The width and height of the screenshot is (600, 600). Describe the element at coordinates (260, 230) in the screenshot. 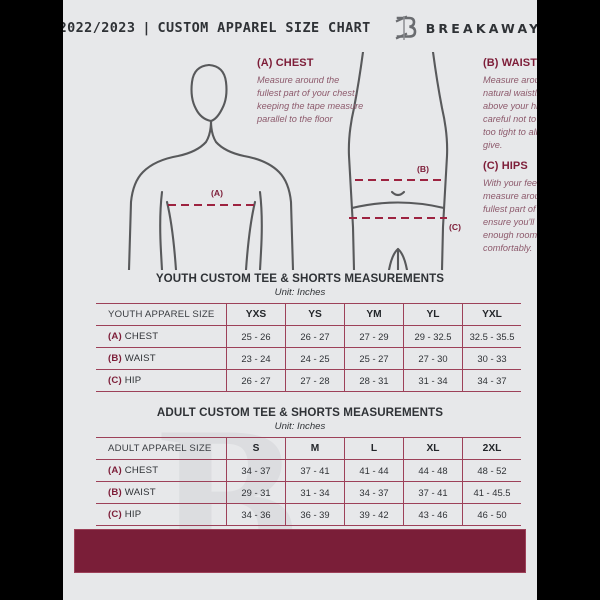

I see `right-inner-arm-outline` at that location.